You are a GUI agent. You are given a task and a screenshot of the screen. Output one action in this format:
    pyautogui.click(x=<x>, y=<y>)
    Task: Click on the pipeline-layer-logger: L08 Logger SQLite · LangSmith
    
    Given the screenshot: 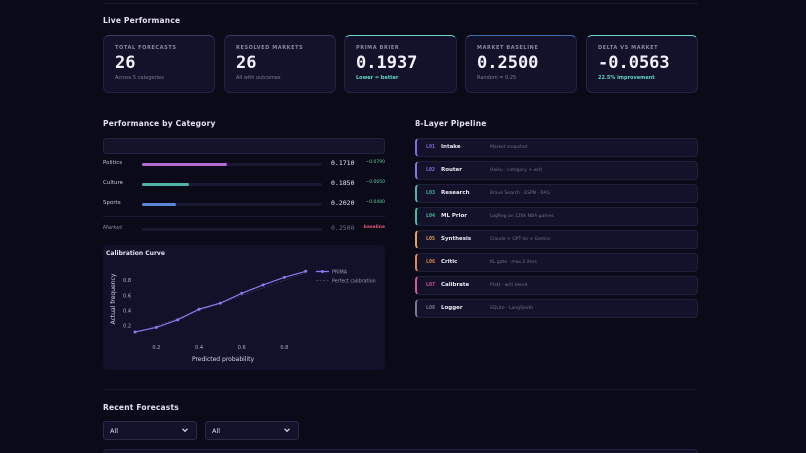 What is the action you would take?
    pyautogui.click(x=556, y=308)
    